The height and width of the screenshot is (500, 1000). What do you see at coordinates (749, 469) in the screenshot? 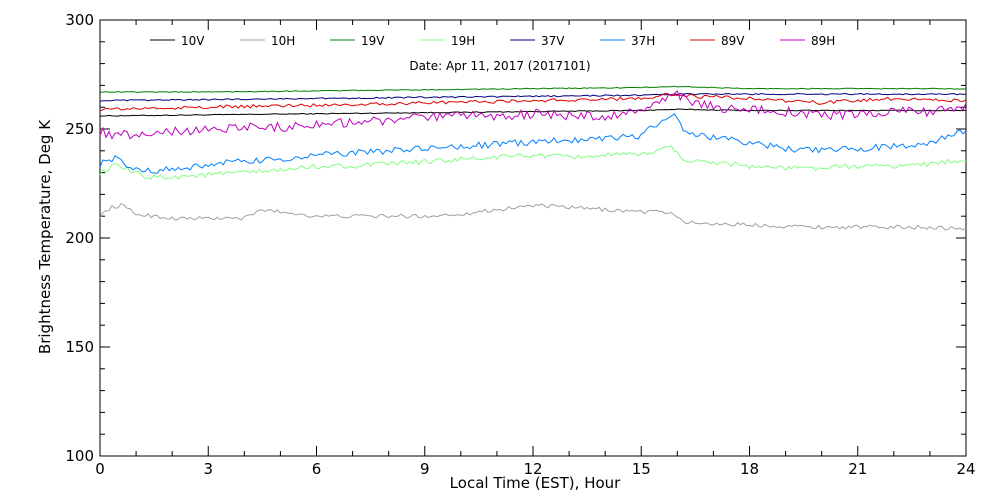
I see `x-tick-label: 18` at bounding box center [749, 469].